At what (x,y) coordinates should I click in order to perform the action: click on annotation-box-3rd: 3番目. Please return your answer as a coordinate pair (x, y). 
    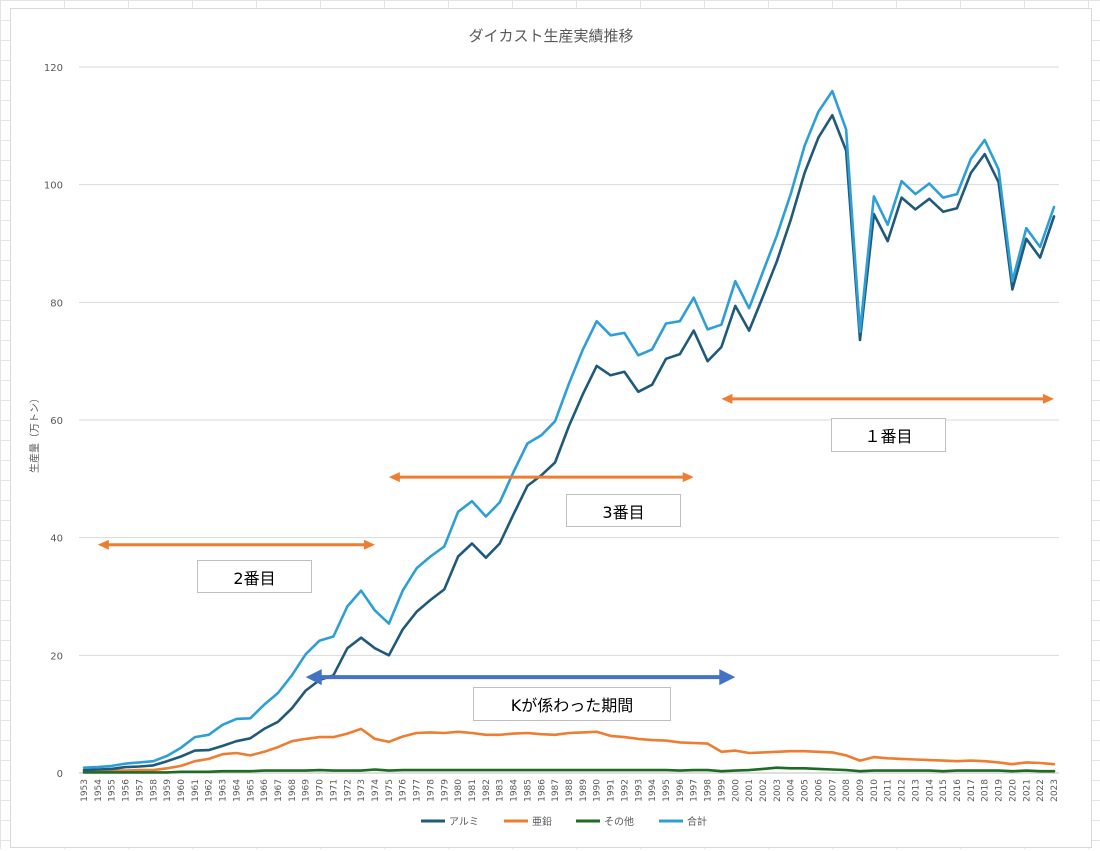
    Looking at the image, I should click on (623, 510).